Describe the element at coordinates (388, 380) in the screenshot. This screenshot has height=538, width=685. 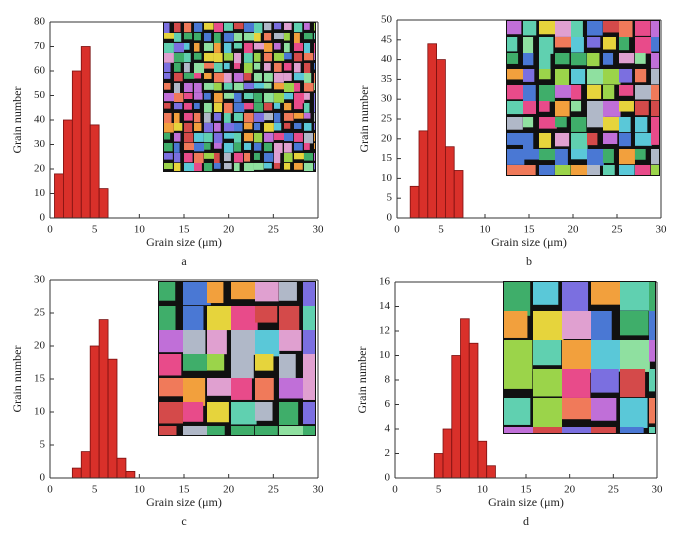
I see `y-tick-label: 8` at that location.